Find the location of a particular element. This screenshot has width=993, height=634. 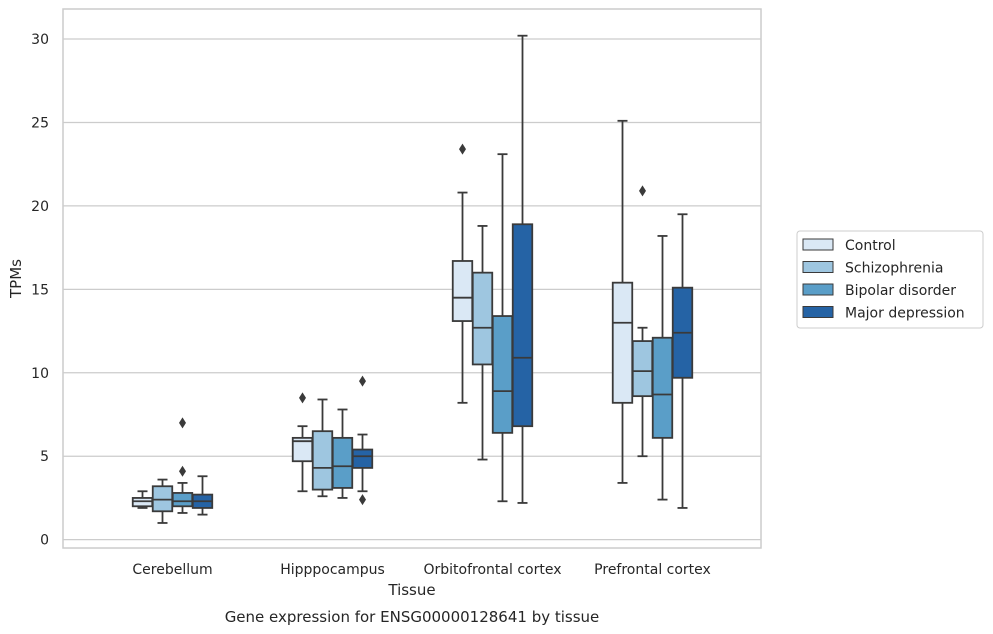

x-tick-label: Hipppocampus is located at coordinates (332, 570).